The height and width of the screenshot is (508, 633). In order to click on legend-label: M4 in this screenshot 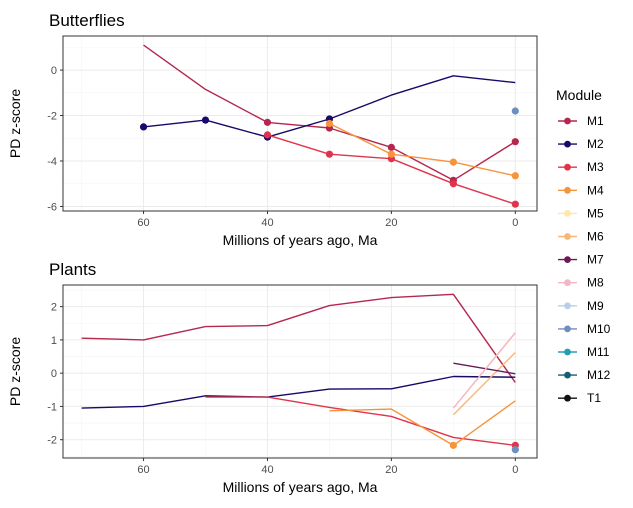, I will do `click(595, 190)`.